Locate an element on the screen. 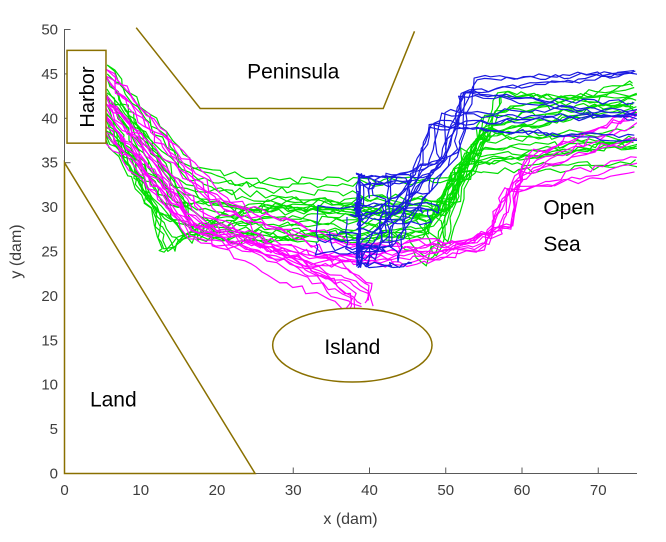 Image resolution: width=666 pixels, height=542 pixels. peninsula-fill is located at coordinates (275, 68).